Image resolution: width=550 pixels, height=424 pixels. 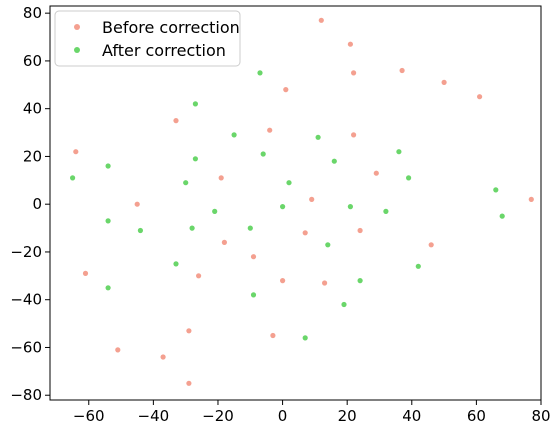 I want to click on y-tick-label-3: −20, so click(x=26, y=252).